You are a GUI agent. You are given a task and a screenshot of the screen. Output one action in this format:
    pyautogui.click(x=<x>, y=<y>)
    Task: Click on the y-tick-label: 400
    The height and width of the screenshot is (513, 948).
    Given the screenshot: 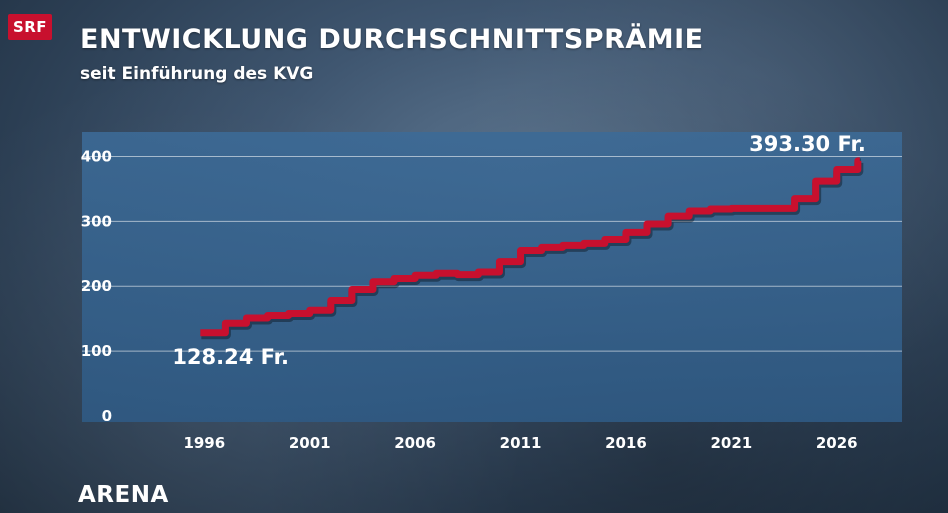 What is the action you would take?
    pyautogui.click(x=96, y=156)
    